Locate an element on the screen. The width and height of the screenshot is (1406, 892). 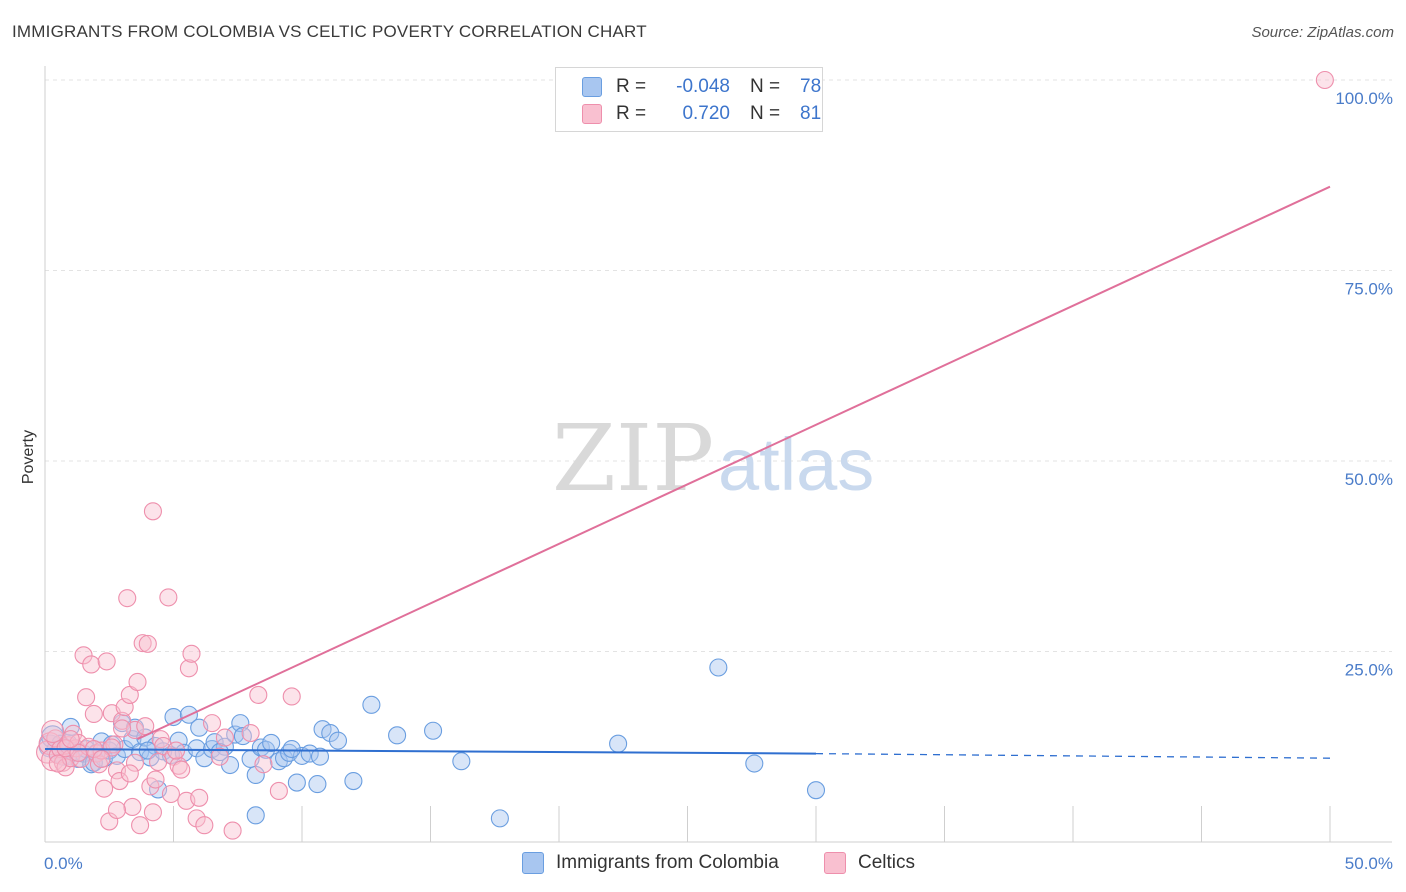
series-swatch-colombia is located at coordinates (533, 863).